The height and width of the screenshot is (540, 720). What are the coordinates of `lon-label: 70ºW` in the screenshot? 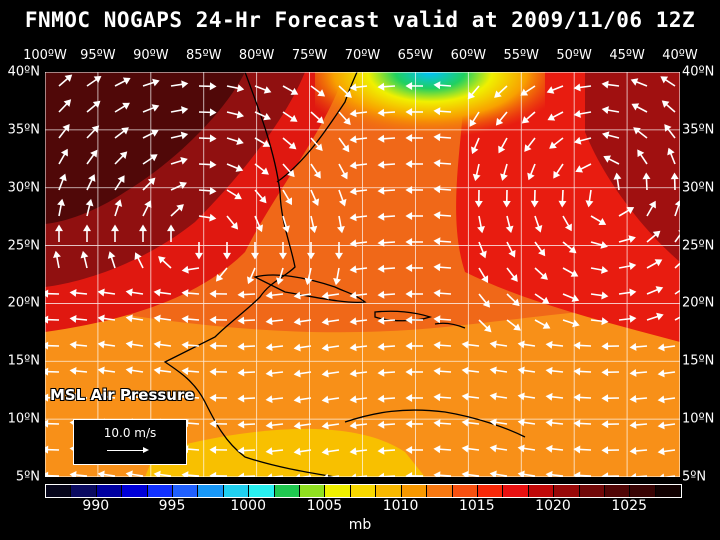 It's located at (362, 55).